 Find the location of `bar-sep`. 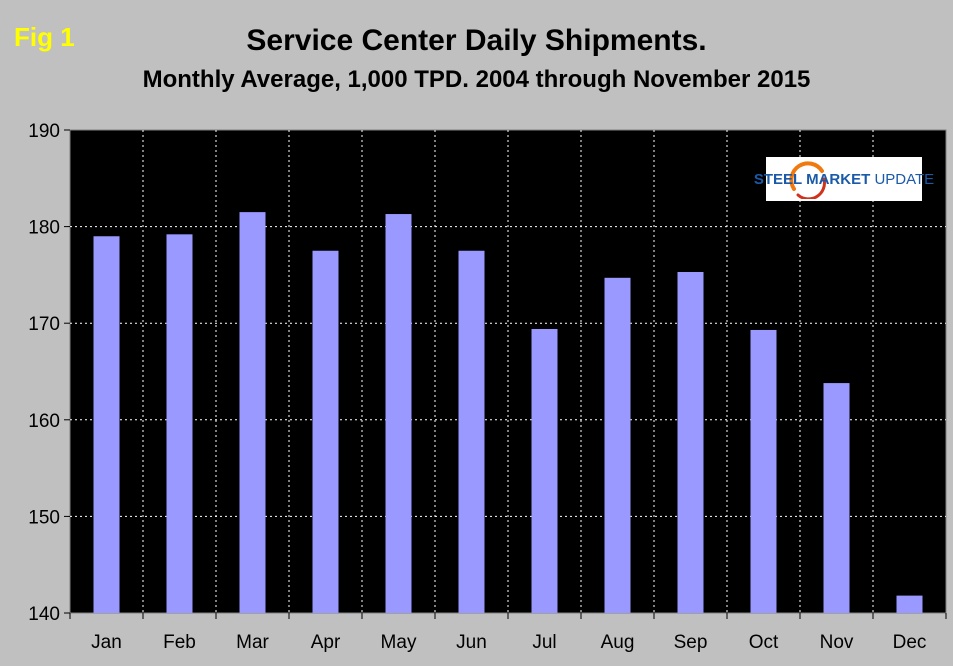

bar-sep is located at coordinates (690, 442).